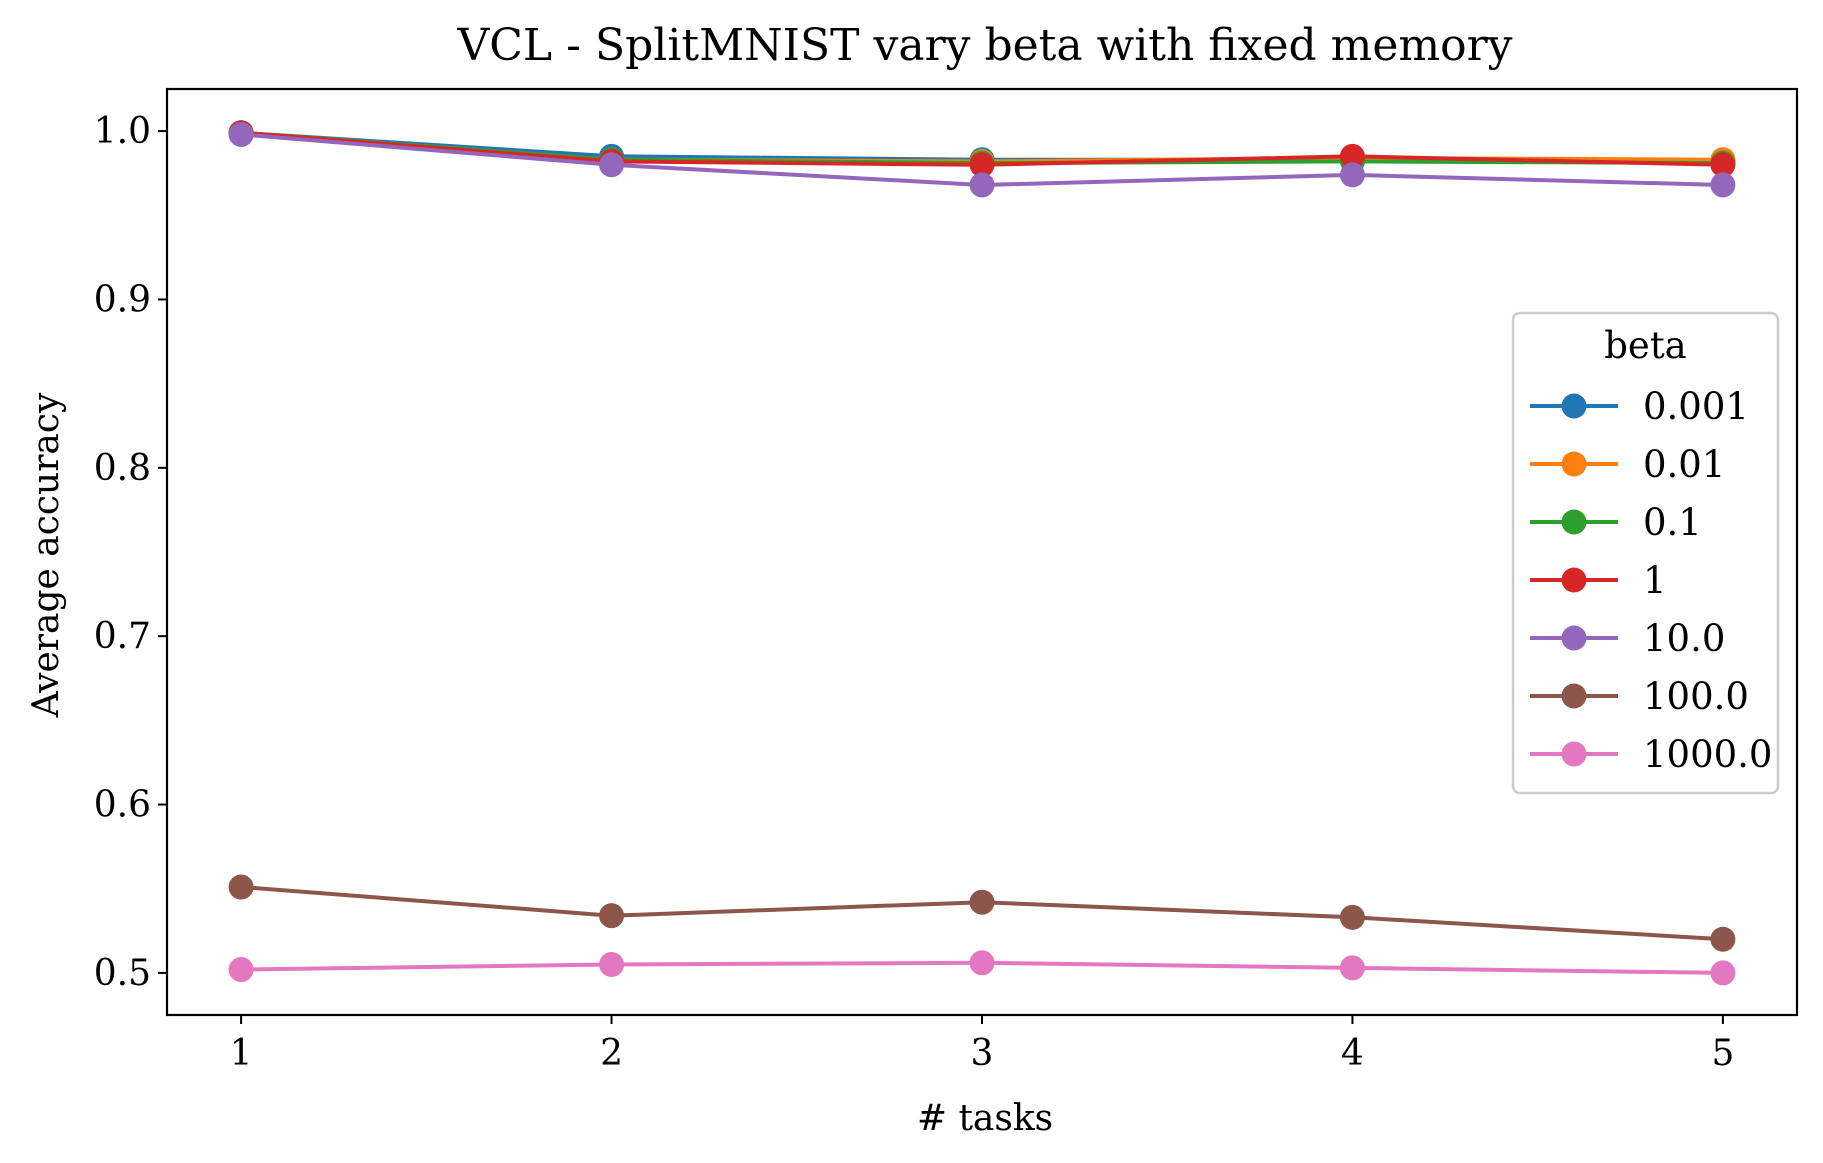  I want to click on legend-label: 0.1, so click(1672, 522).